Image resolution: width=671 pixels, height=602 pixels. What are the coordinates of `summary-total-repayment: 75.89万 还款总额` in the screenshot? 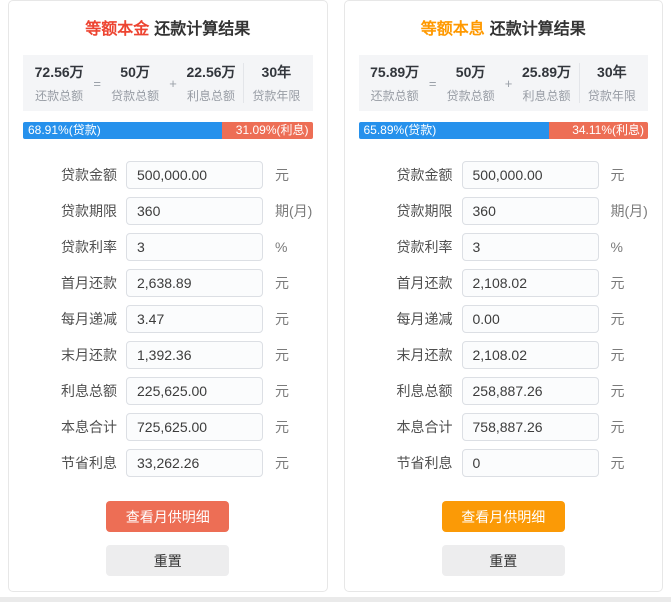 It's located at (395, 83).